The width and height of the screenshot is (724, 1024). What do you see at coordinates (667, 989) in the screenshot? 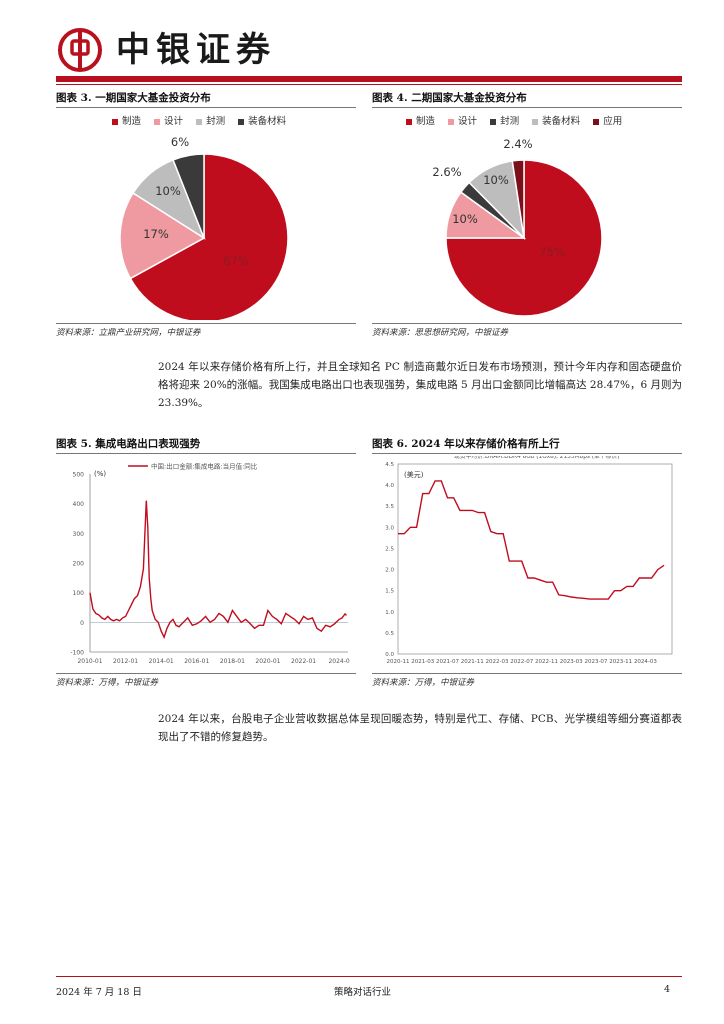
I see `page-number: 4` at bounding box center [667, 989].